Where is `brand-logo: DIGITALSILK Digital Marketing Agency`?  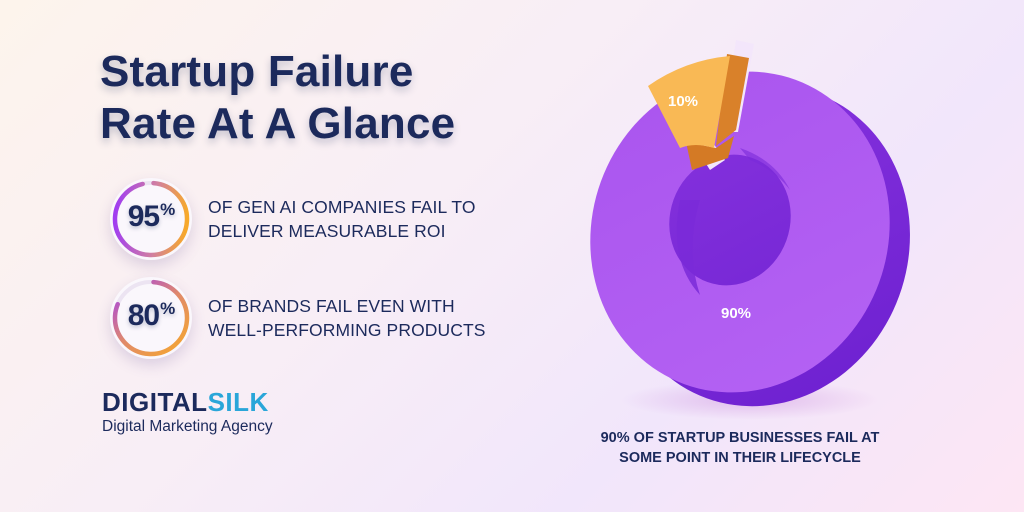
brand-logo: DIGITALSILK Digital Marketing Agency is located at coordinates (187, 412).